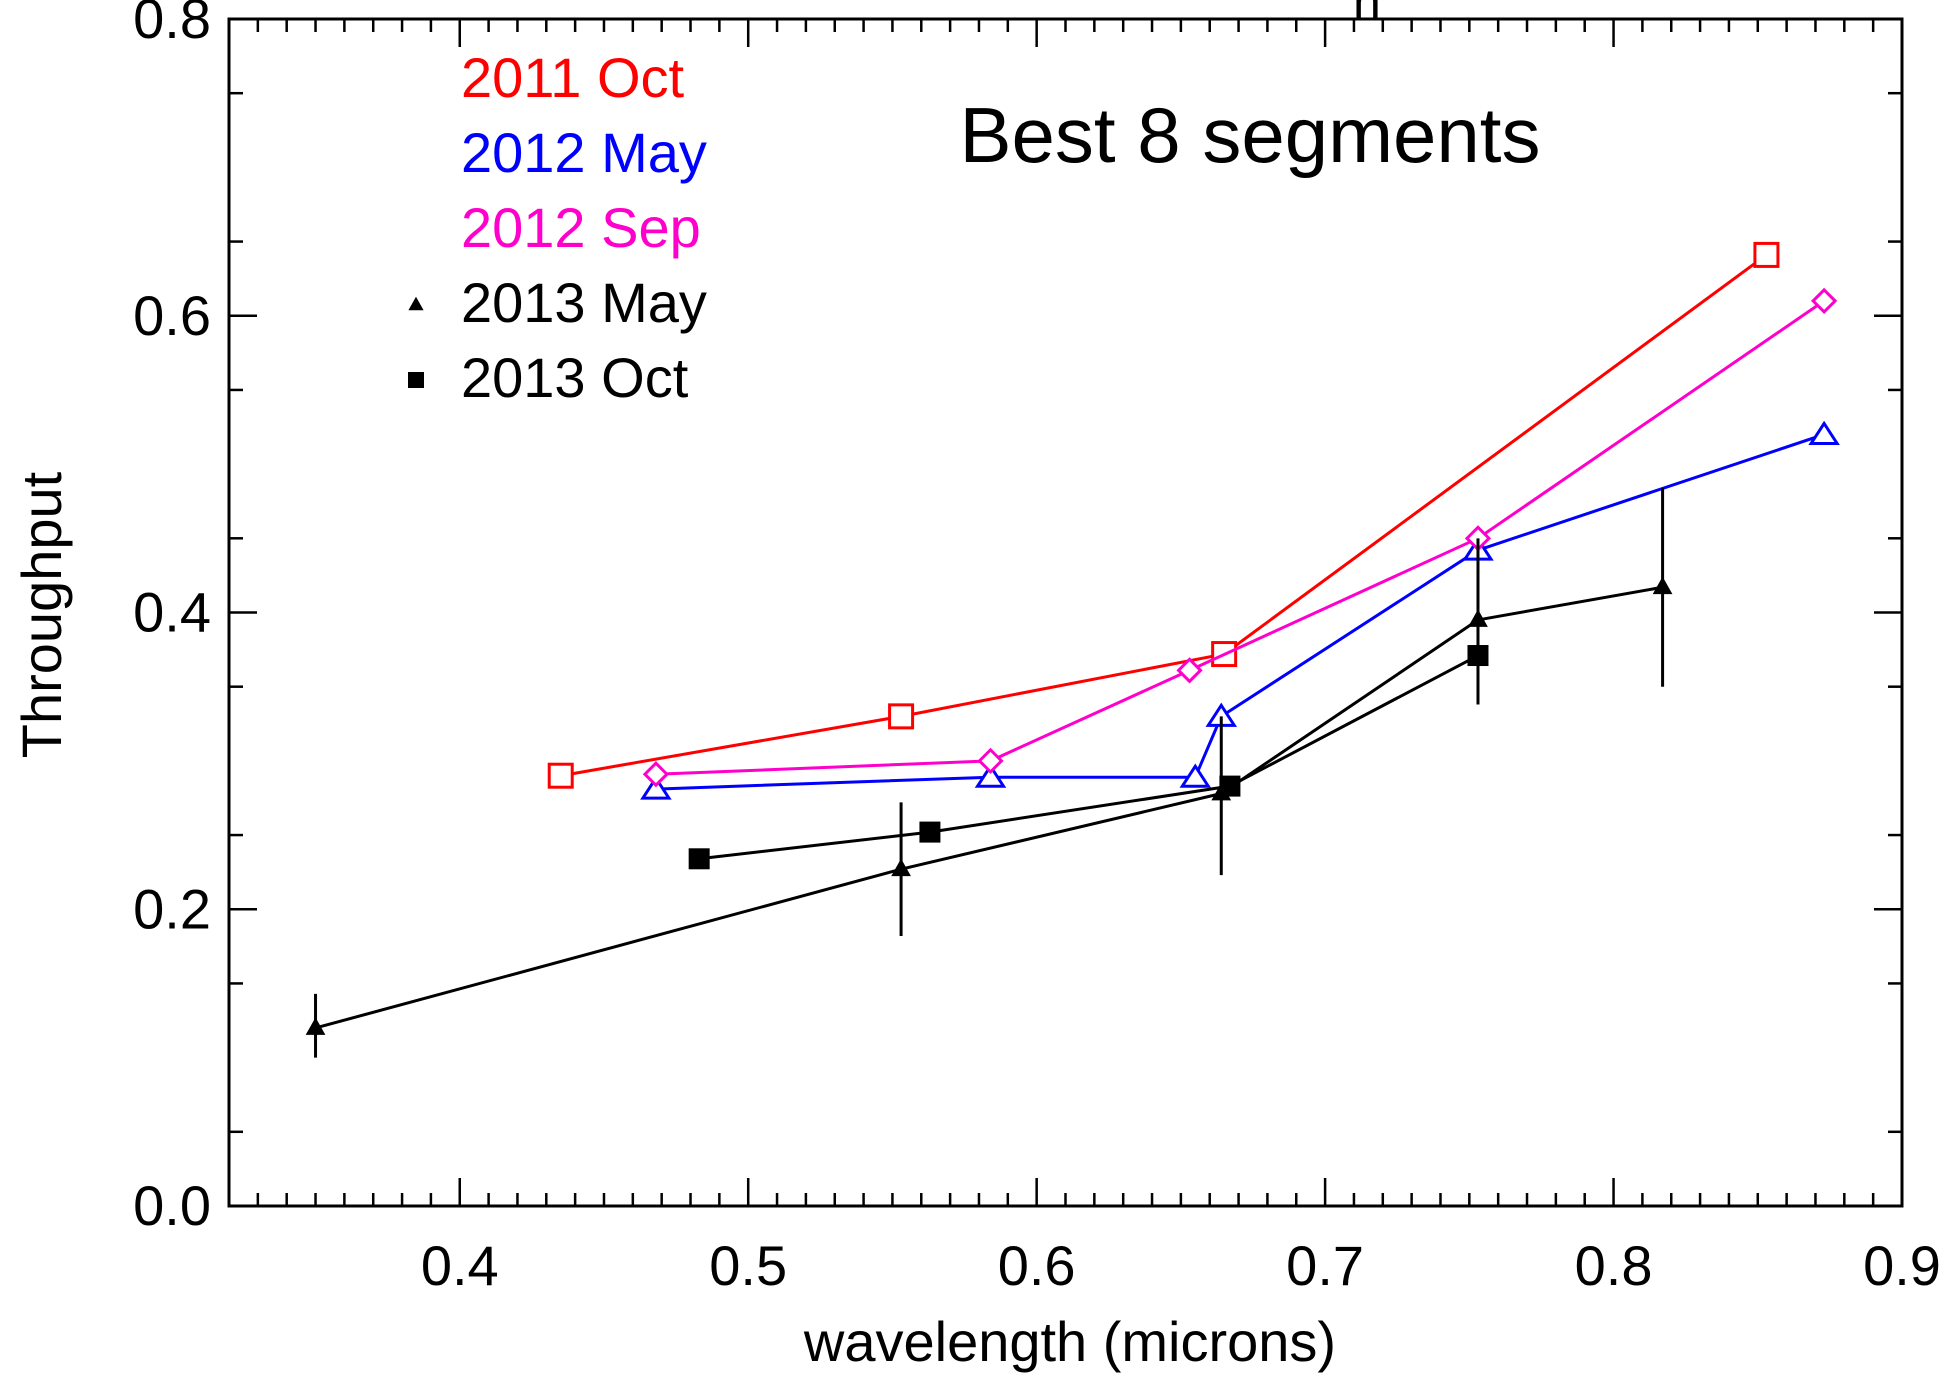  I want to click on chart-title: Best 8 segments, so click(1250, 135).